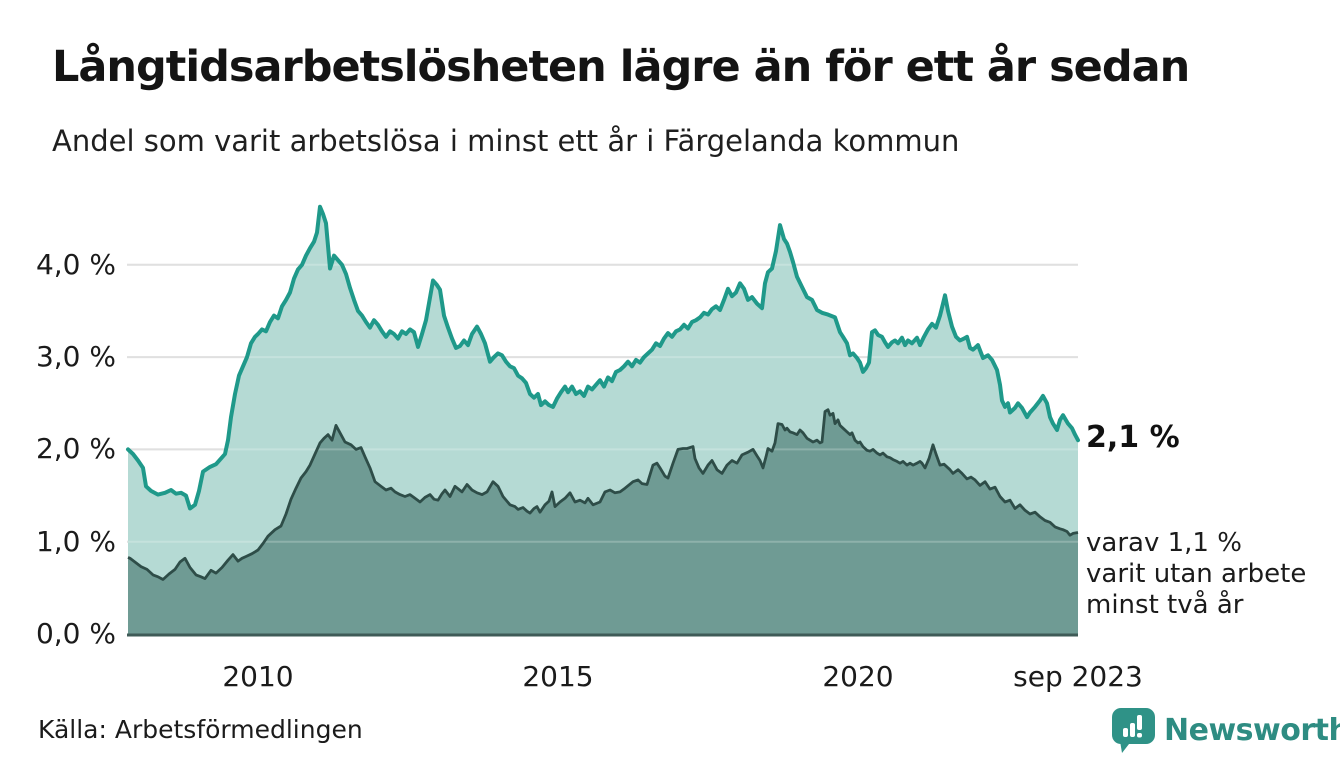 The width and height of the screenshot is (1340, 780). Describe the element at coordinates (858, 676) in the screenshot. I see `x-axis-label: 2020` at that location.